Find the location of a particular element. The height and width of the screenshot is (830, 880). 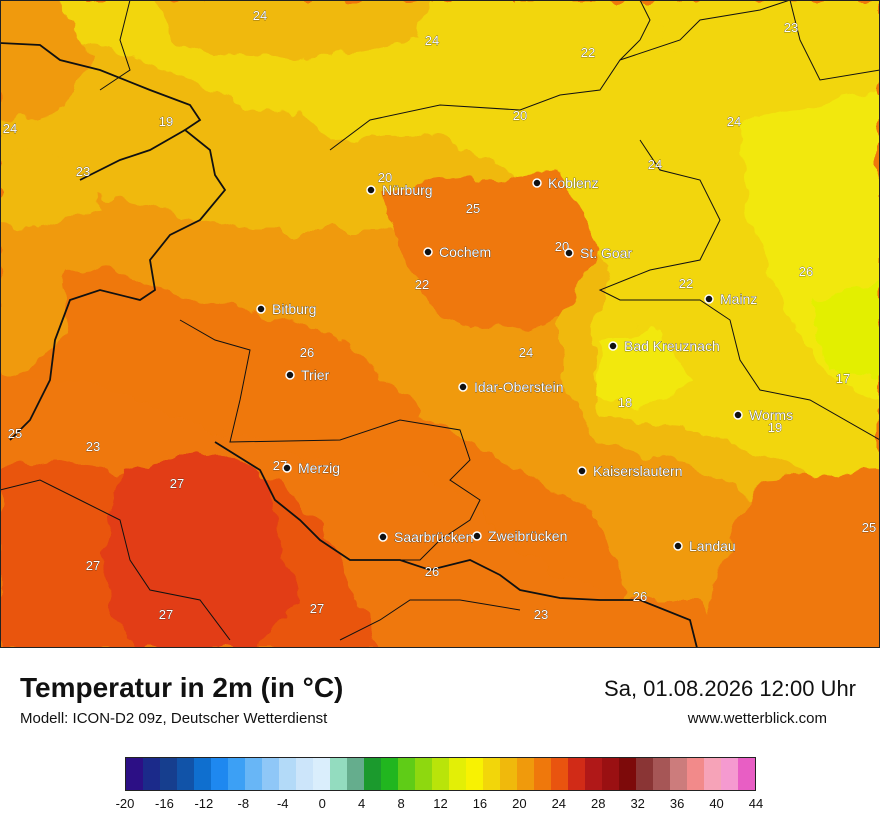

city-marker: Bad Kreuznach is located at coordinates (664, 346).